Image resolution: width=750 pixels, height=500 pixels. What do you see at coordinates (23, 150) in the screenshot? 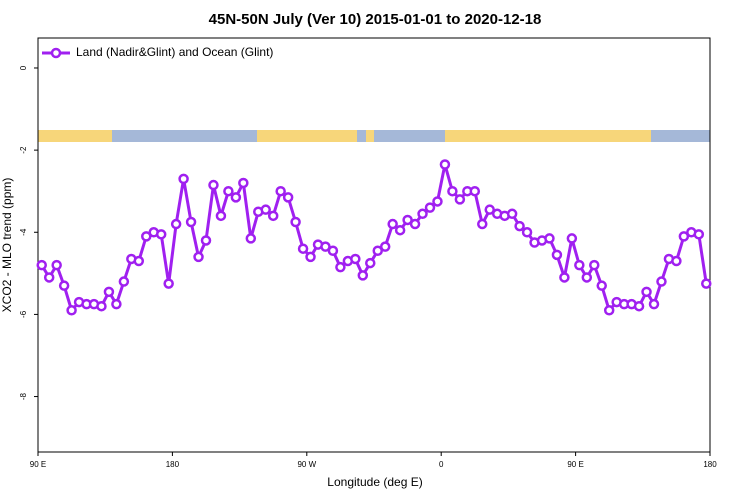
I see `y-tick-label: -2` at bounding box center [23, 150].